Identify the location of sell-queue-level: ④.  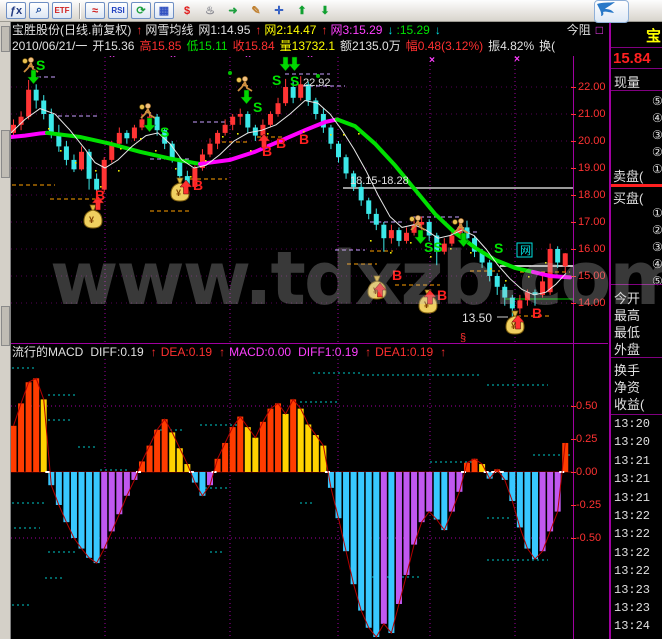
(657, 118).